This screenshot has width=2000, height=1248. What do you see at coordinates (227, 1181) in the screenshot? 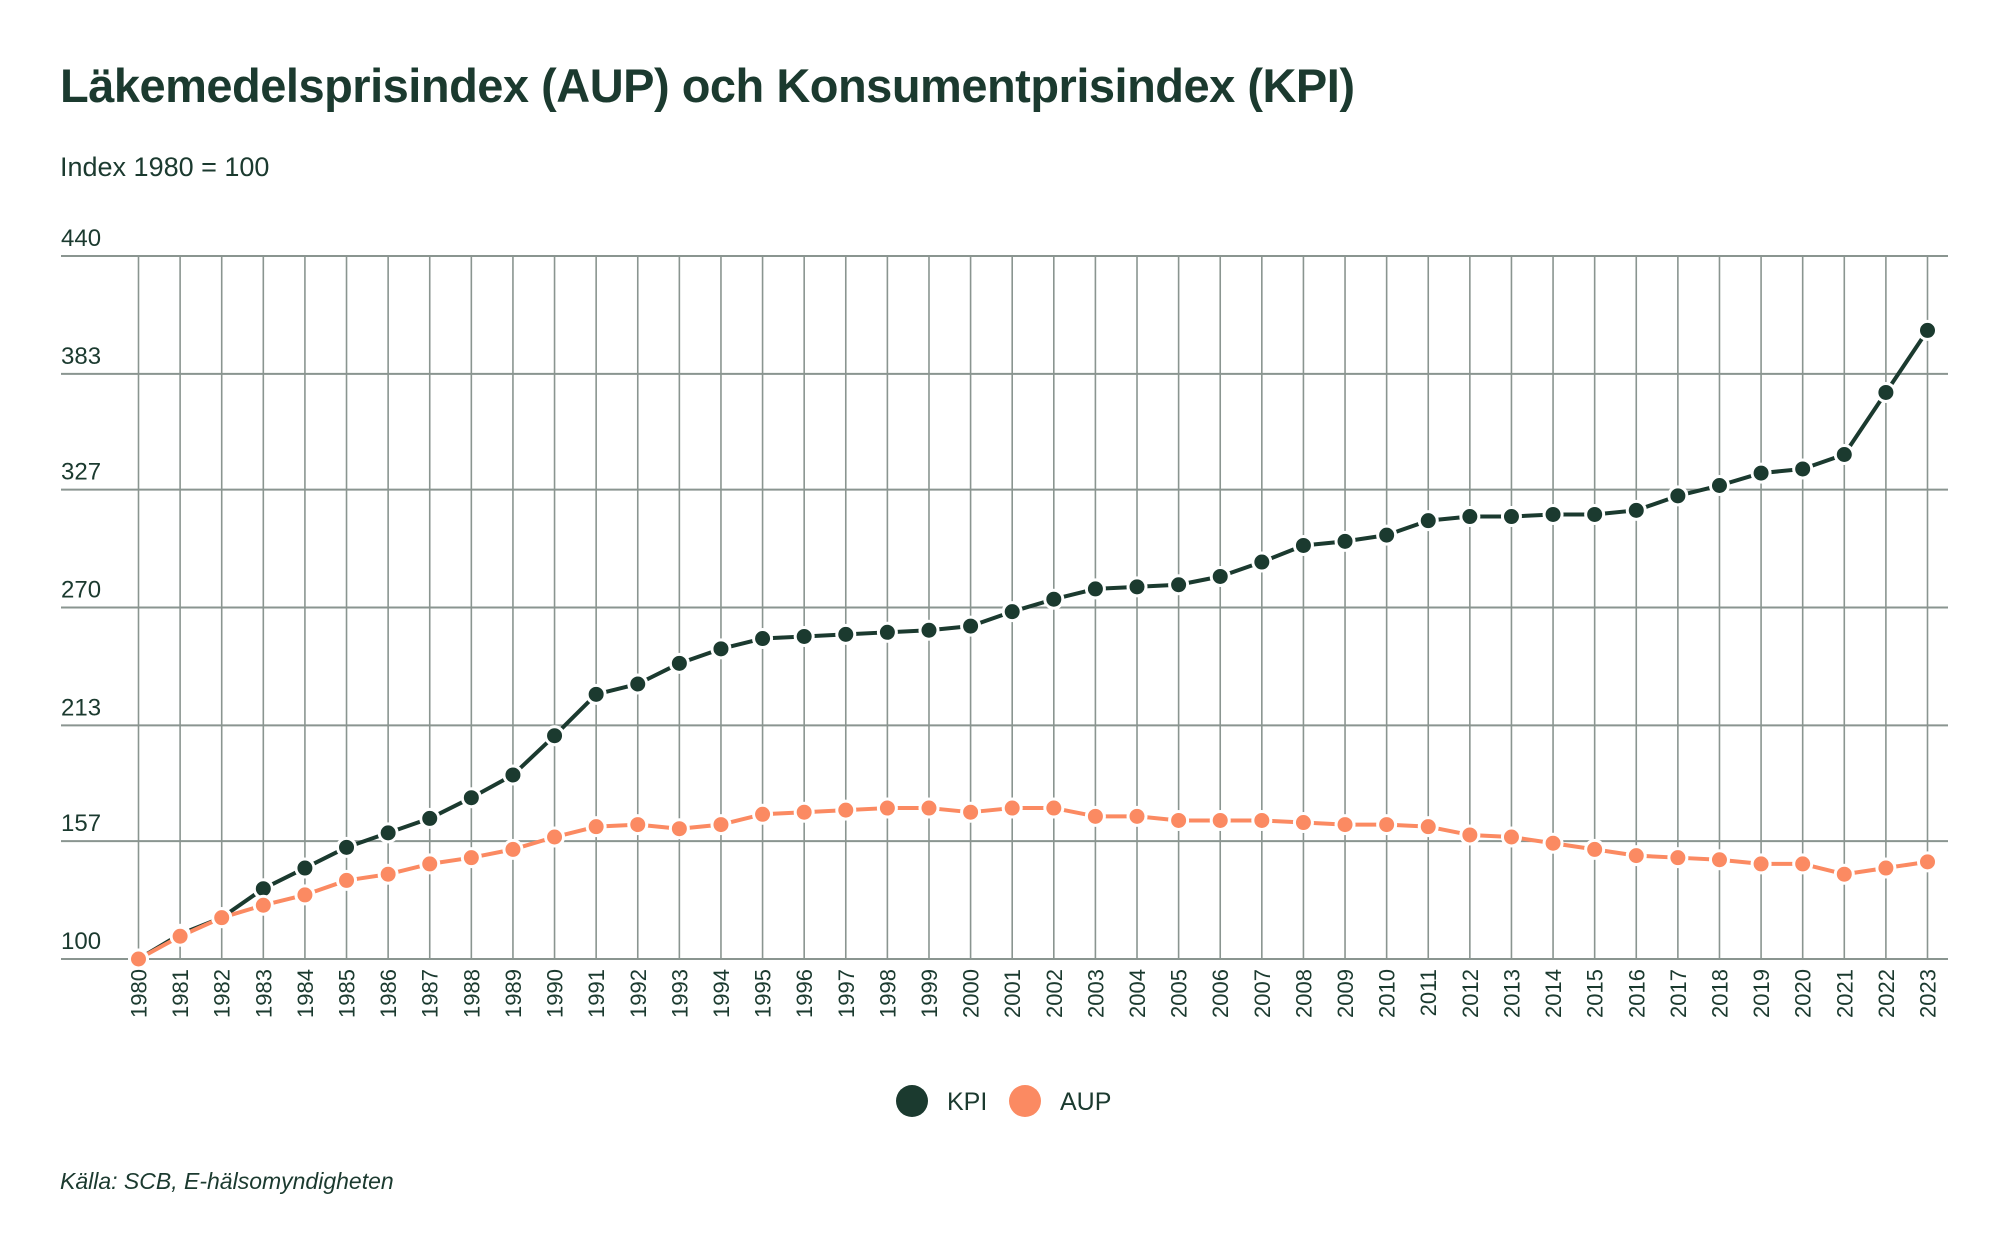
I see `chart-source: Källa: SCB, E-hälsomyndigheten` at bounding box center [227, 1181].